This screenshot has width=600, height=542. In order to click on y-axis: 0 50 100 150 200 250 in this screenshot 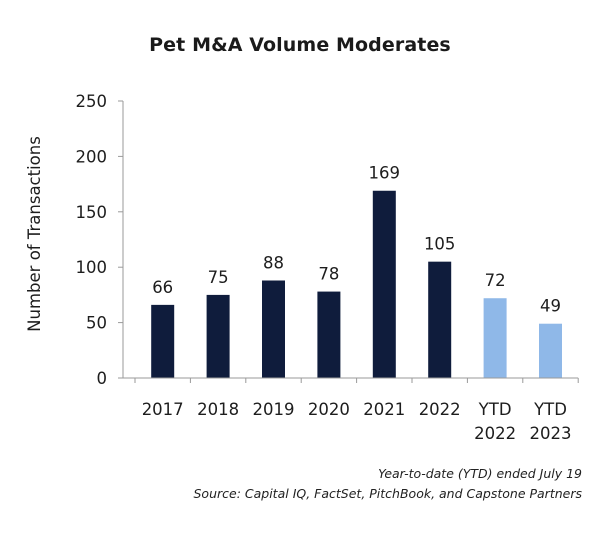, I will do `click(100, 240)`.